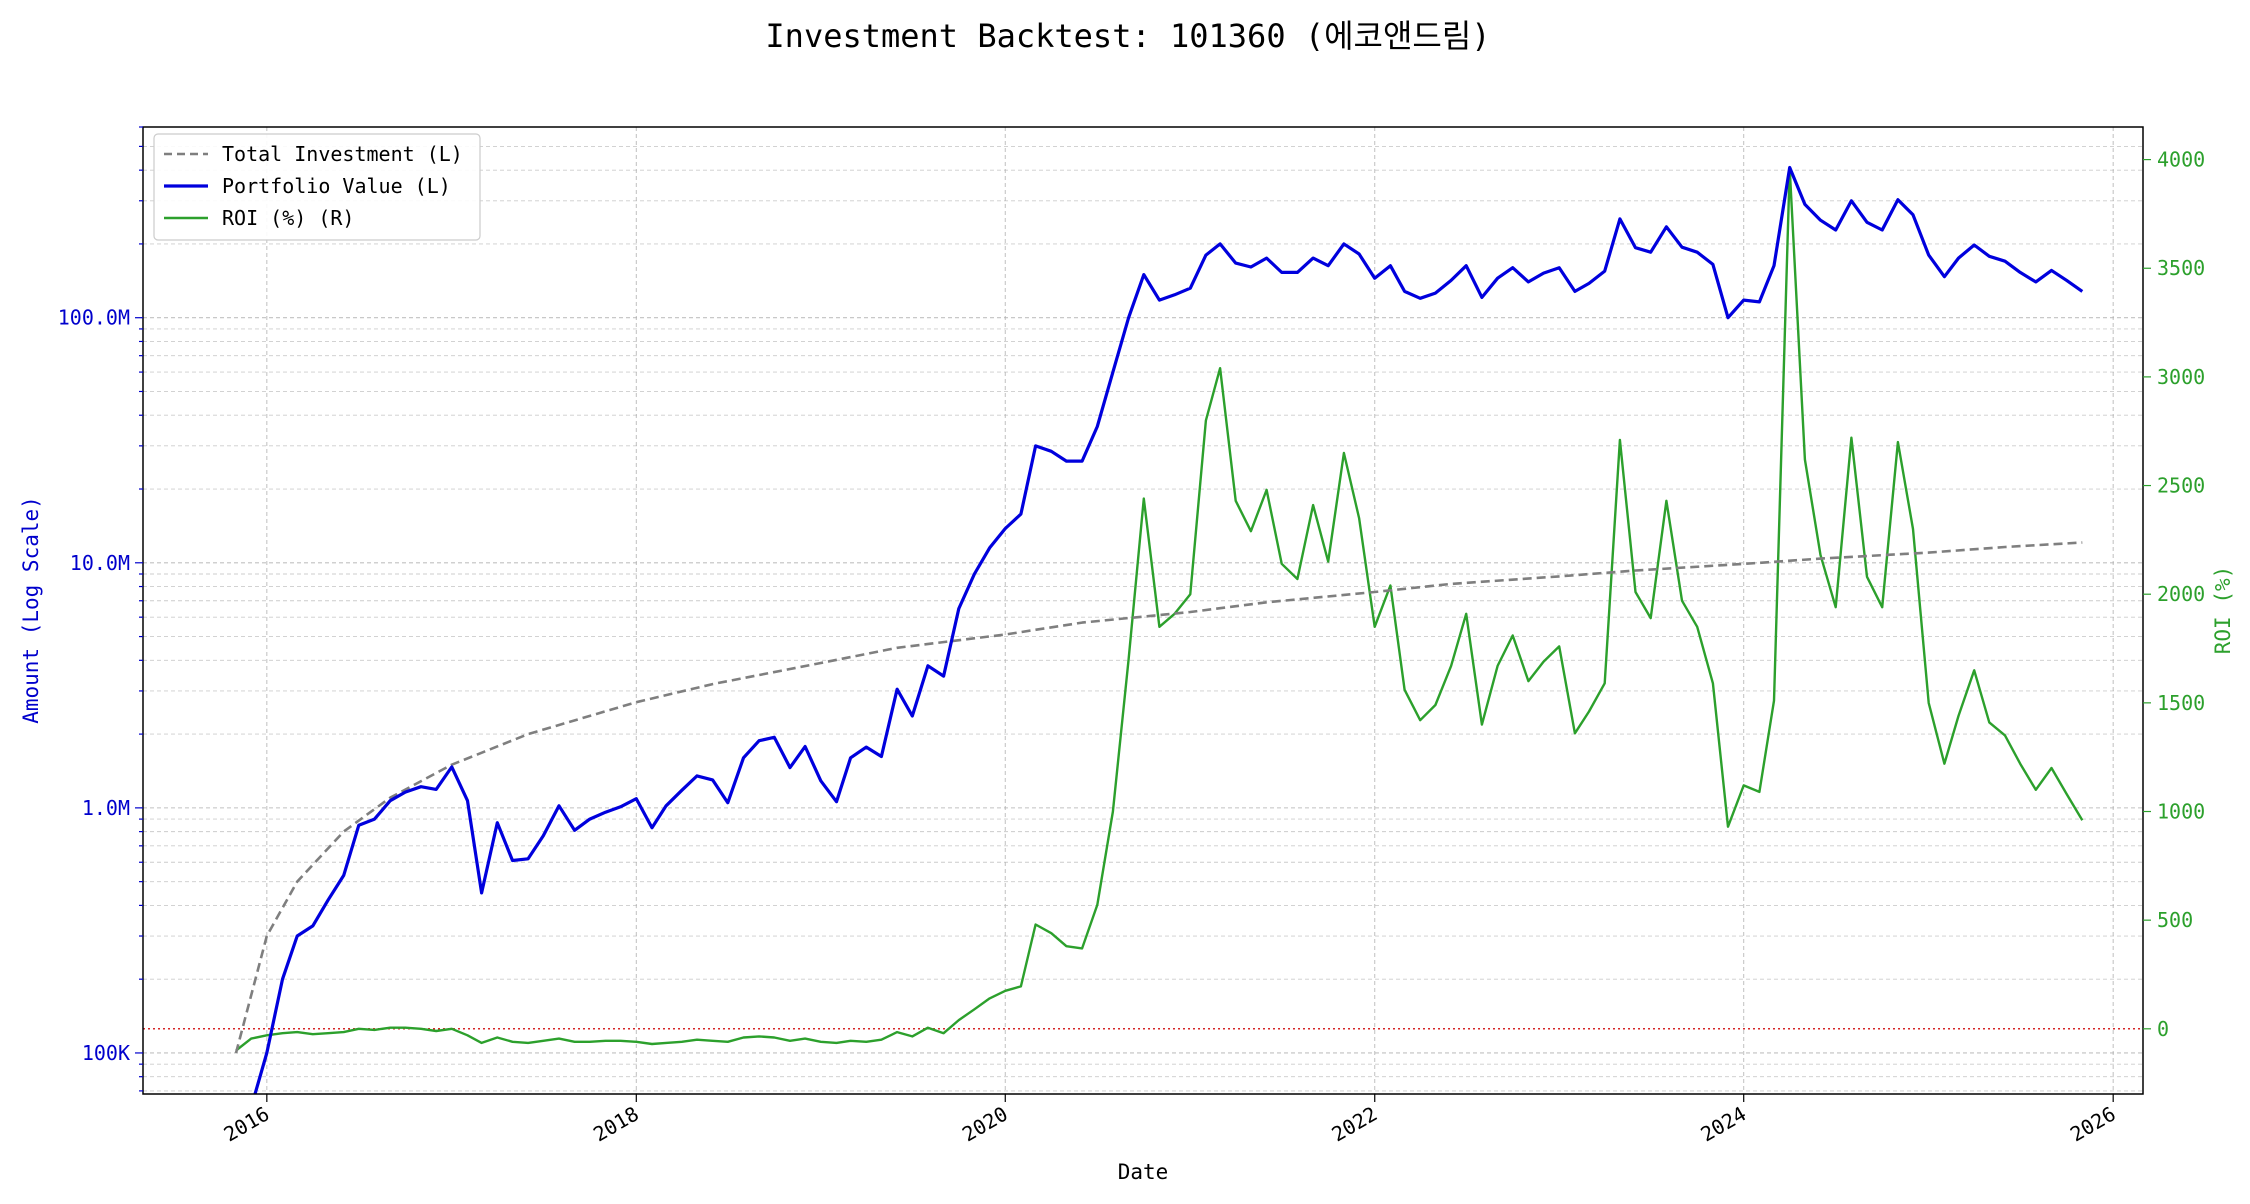 Image resolution: width=2250 pixels, height=1204 pixels. Describe the element at coordinates (2163, 1029) in the screenshot. I see `y-right-tick-label: 0` at that location.